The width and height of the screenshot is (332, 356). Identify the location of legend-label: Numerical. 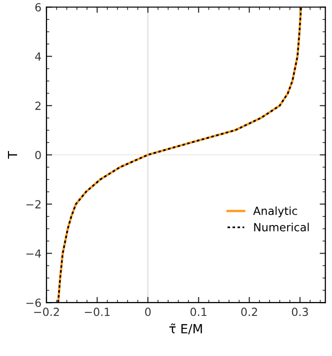
(281, 227).